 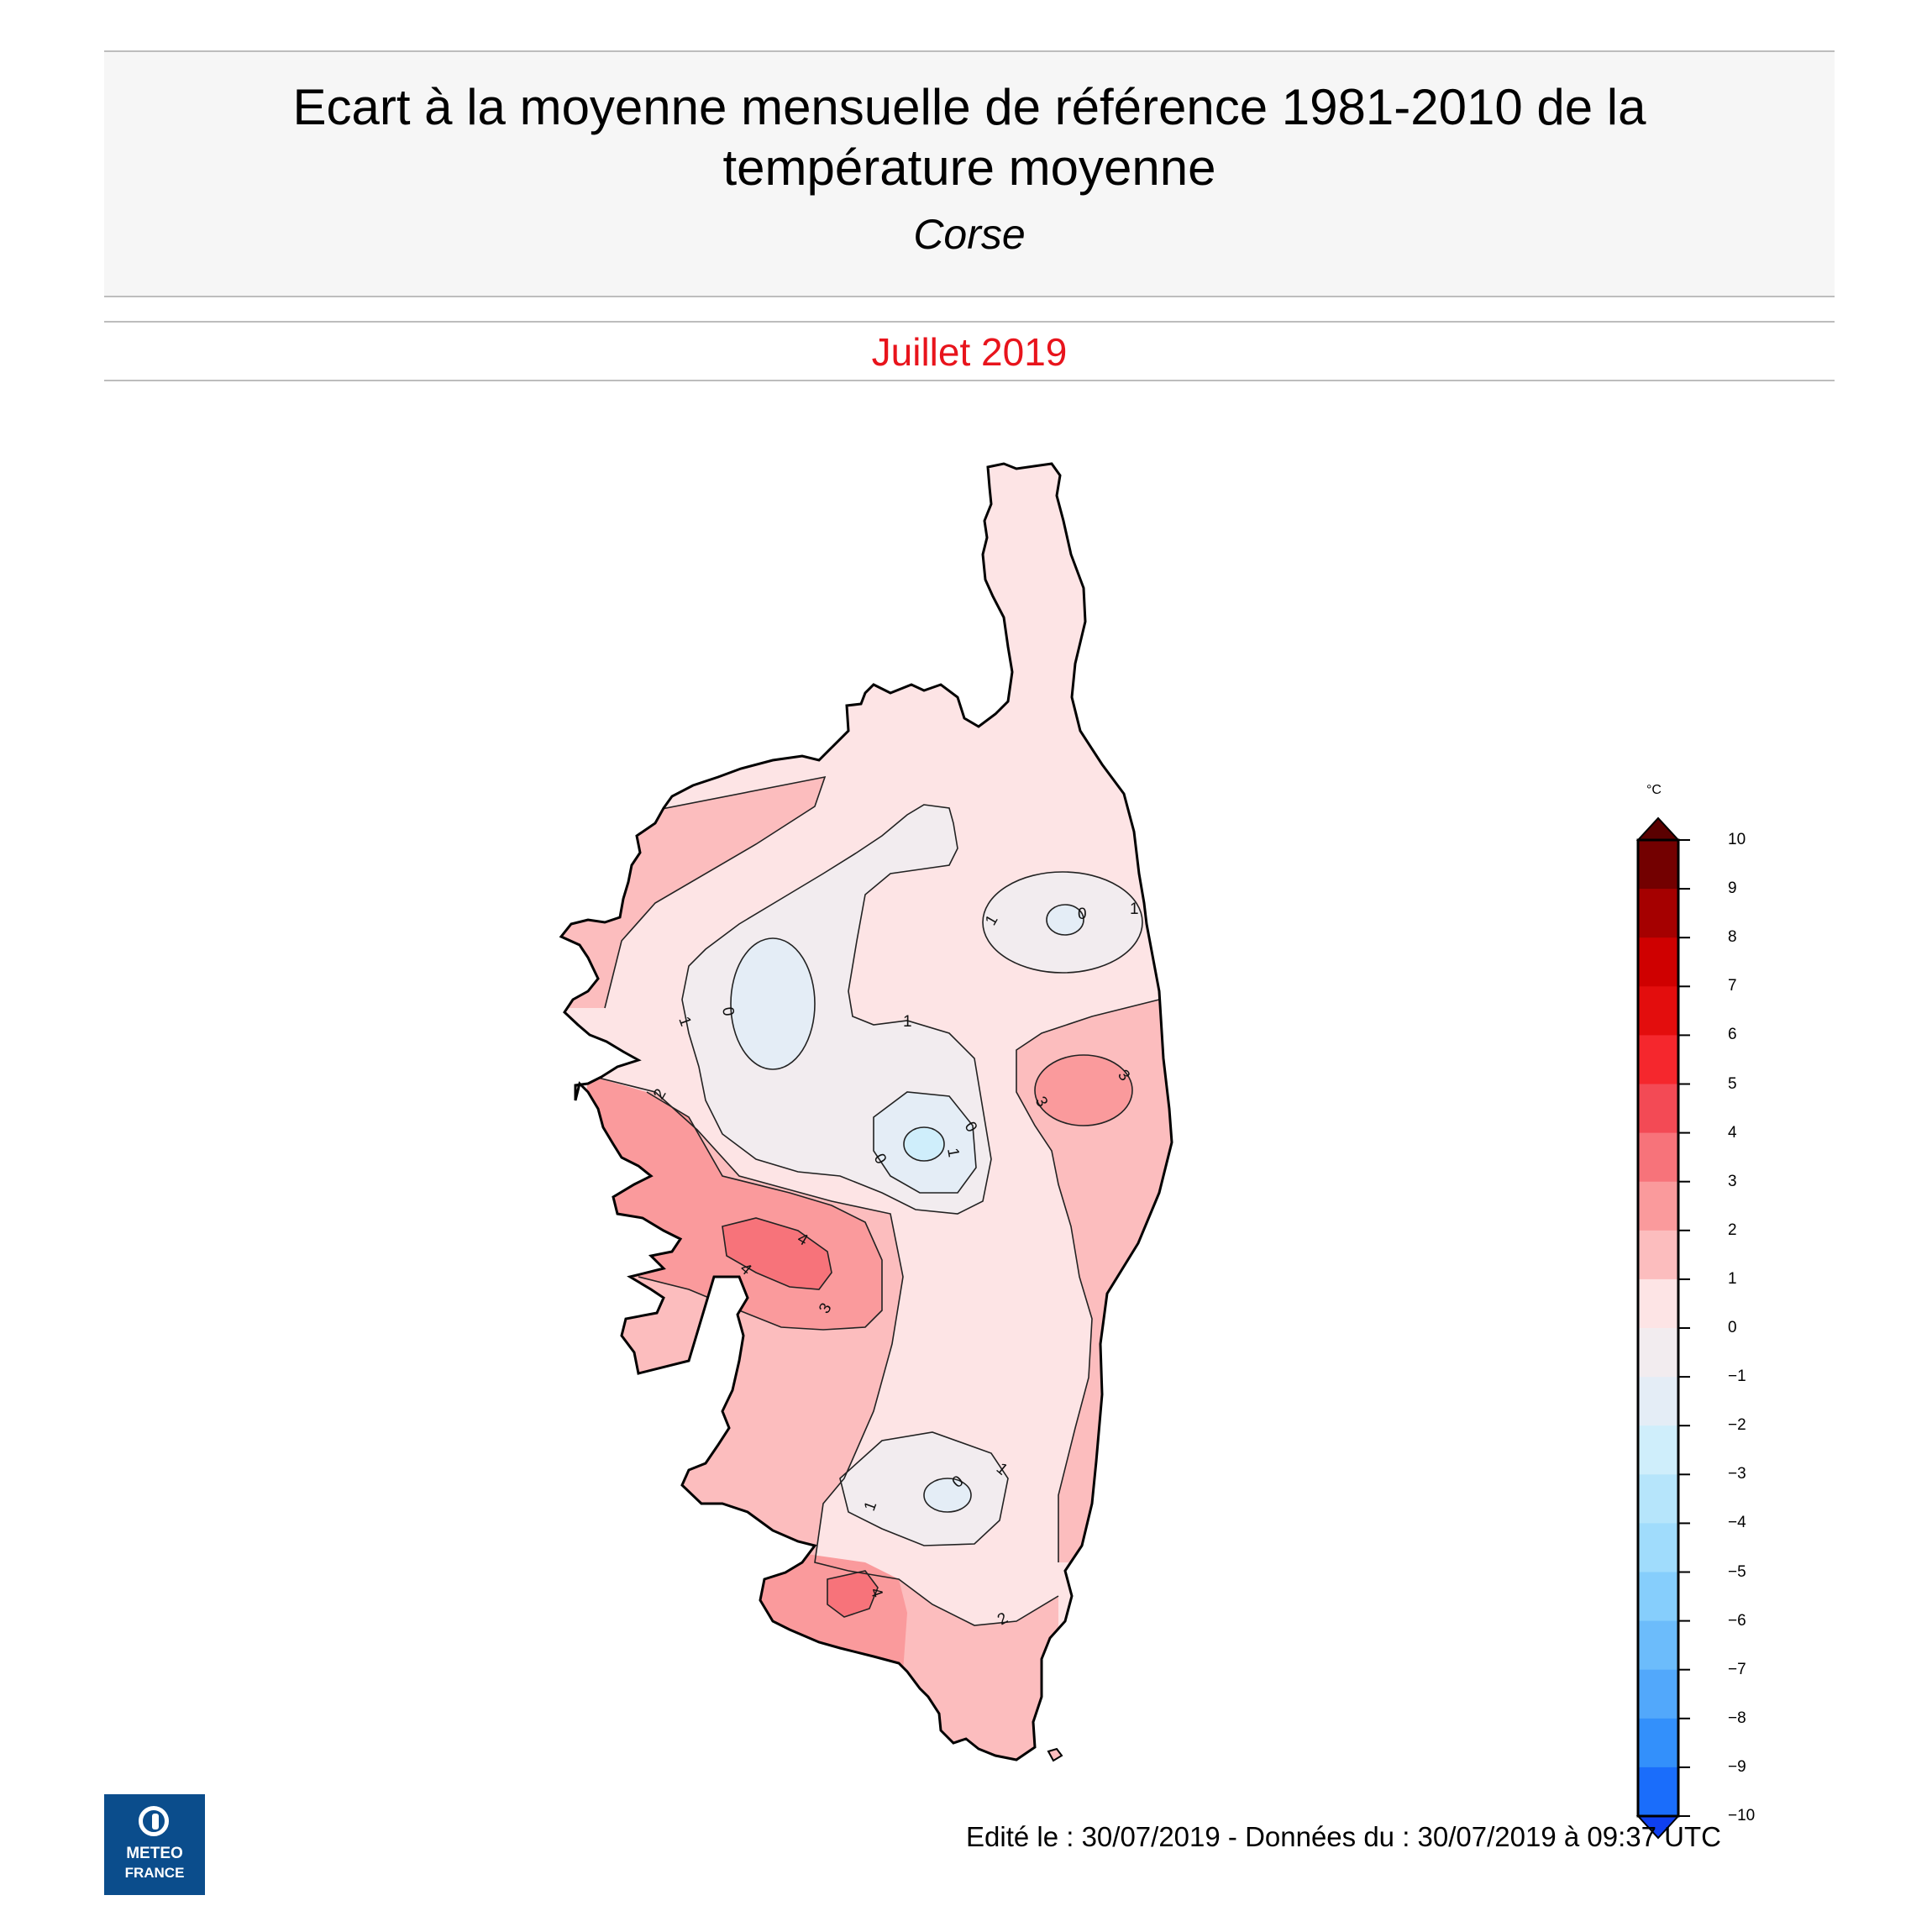 I want to click on zone-m1-0-northeast, so click(x=1065, y=920).